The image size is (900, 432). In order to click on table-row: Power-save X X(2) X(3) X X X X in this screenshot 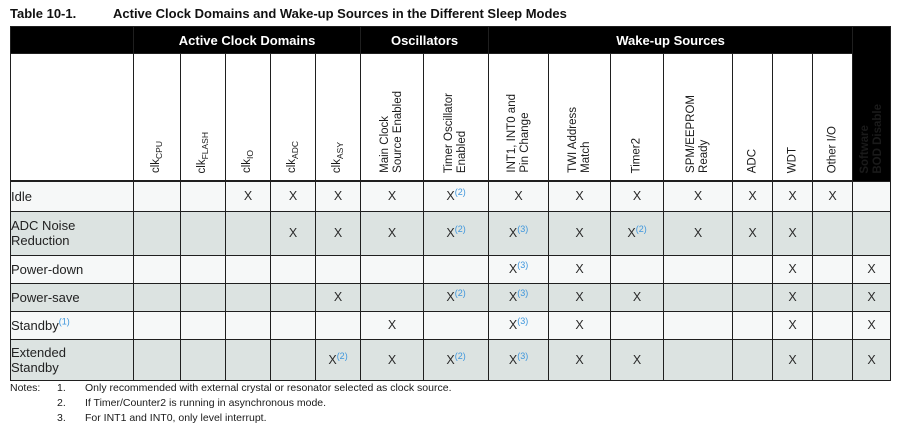, I will do `click(451, 297)`.